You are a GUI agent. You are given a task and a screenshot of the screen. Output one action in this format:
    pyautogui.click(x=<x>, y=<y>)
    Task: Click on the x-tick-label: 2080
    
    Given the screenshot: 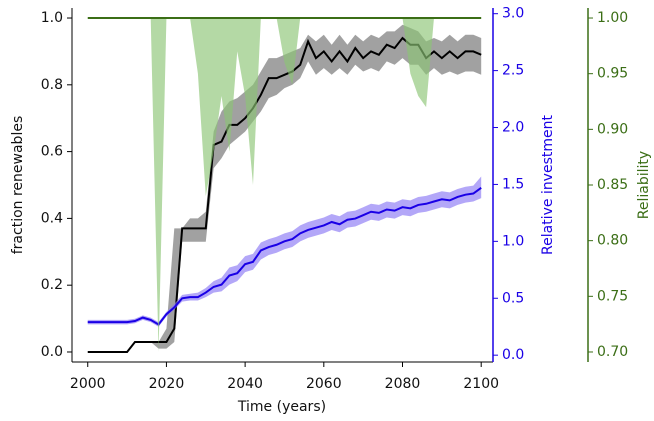 What is the action you would take?
    pyautogui.click(x=403, y=384)
    